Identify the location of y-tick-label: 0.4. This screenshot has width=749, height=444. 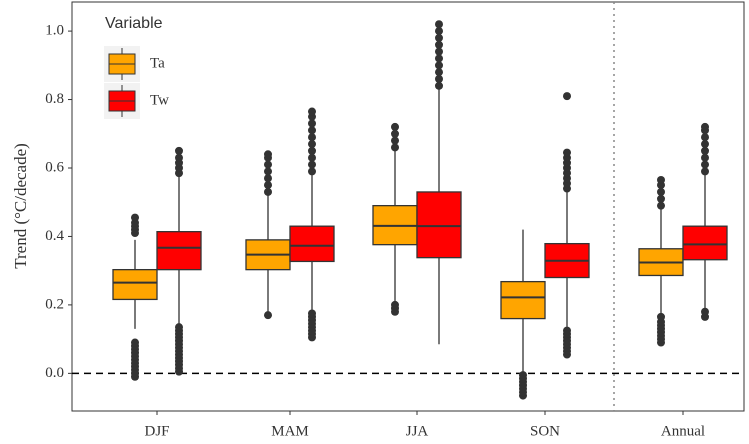
(54, 236).